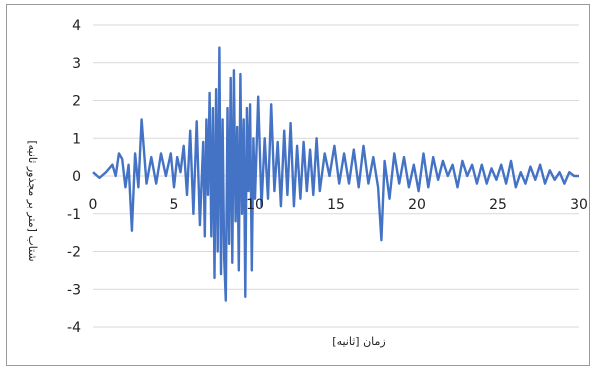 This screenshot has height=372, width=598. I want to click on x-tick-label: 5, so click(174, 205).